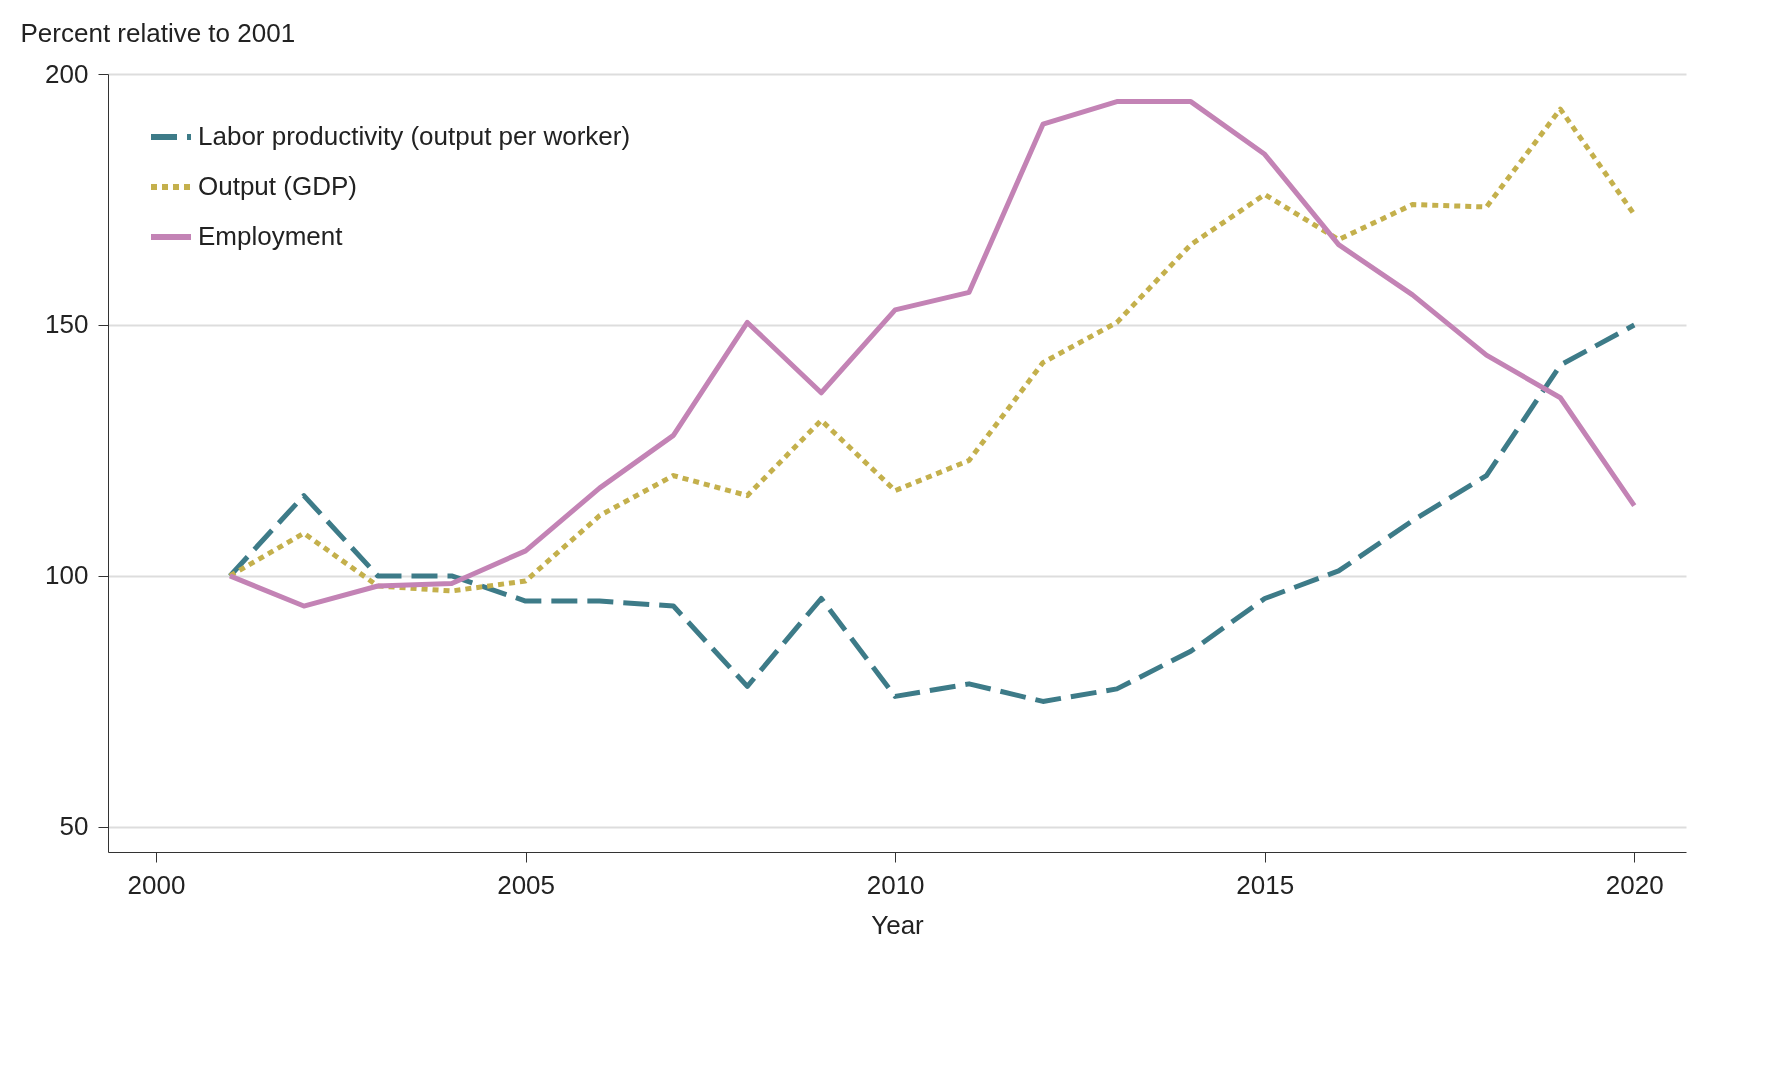  I want to click on legend-label: Labor productivity (output per worker), so click(414, 136).